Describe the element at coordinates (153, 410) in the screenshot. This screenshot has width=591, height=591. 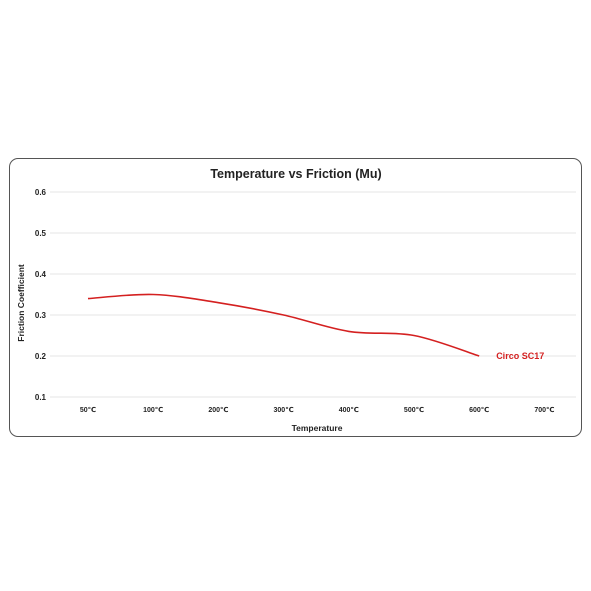
I see `x-tick-label: 100℃` at that location.